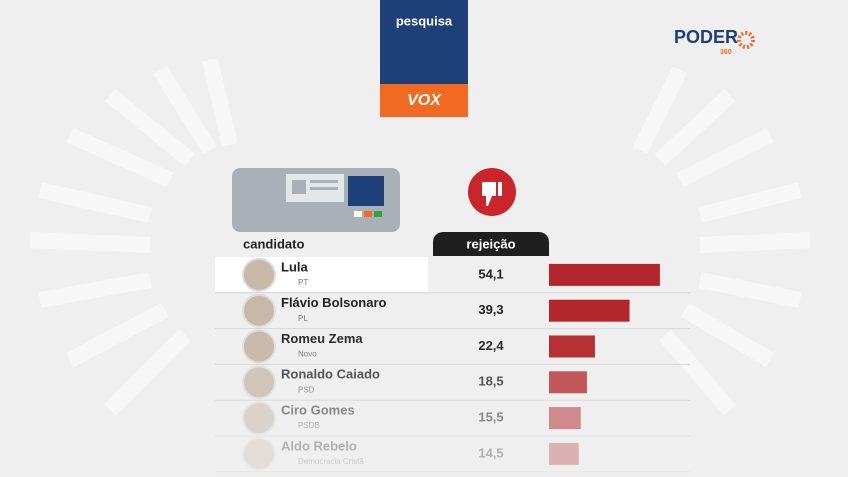  I want to click on column-value-box, so click(491, 244).